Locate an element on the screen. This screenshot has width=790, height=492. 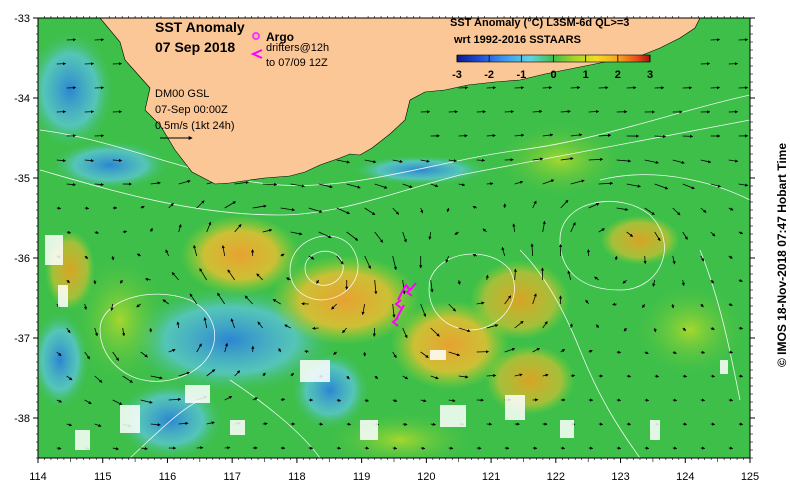
x-tick-label: 123 is located at coordinates (620, 477).